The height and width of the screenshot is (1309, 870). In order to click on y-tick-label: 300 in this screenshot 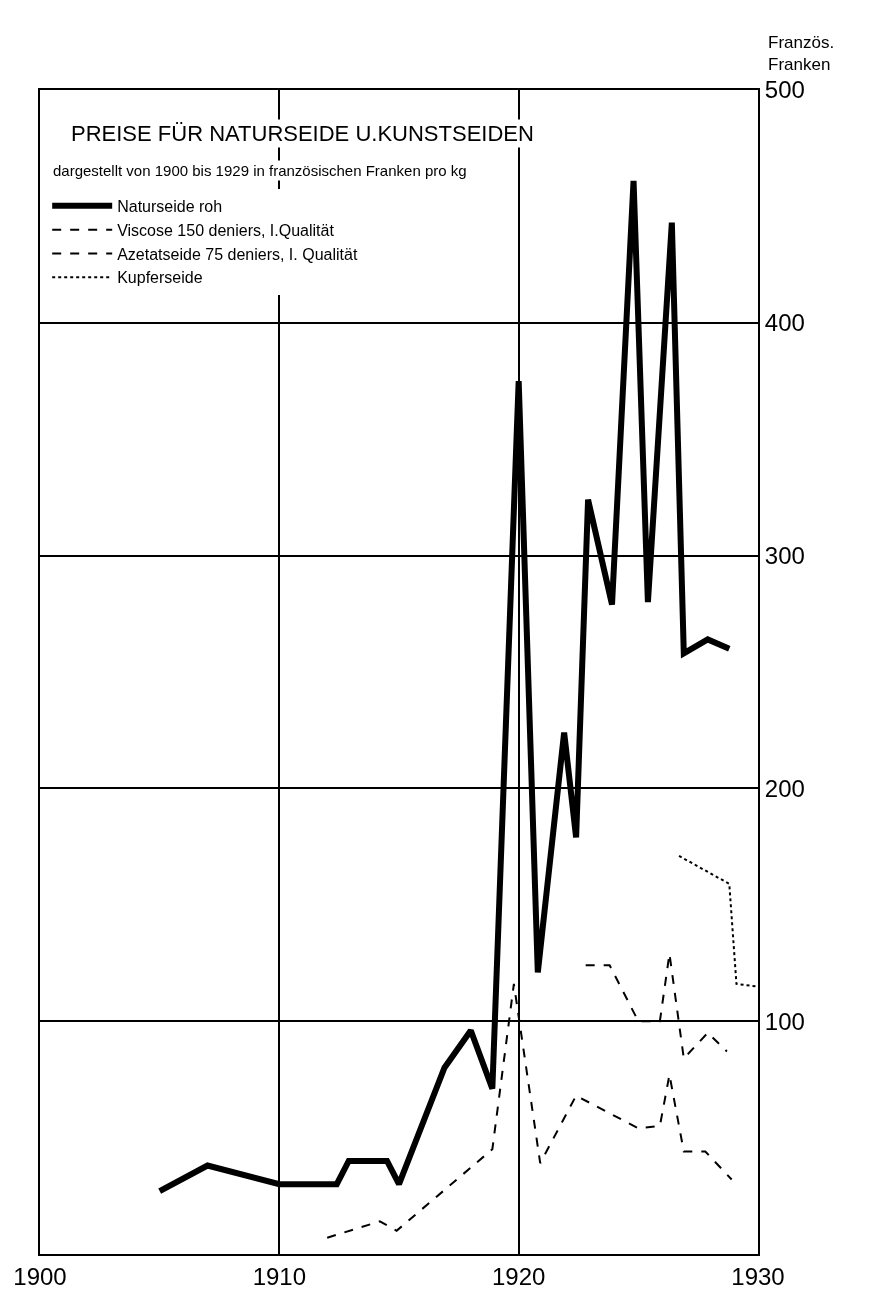, I will do `click(784, 555)`.